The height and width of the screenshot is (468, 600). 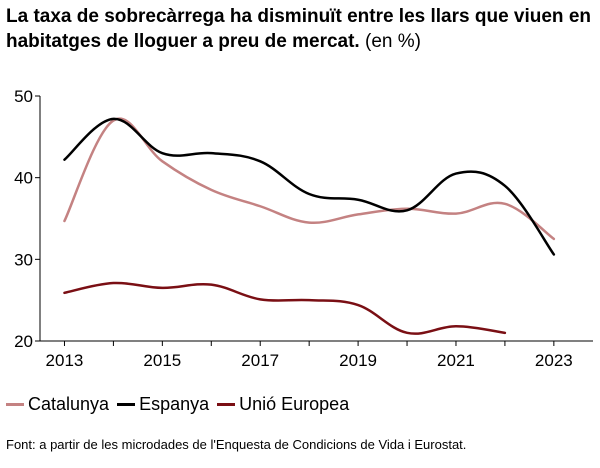 What do you see at coordinates (294, 404) in the screenshot?
I see `legend-label-ue: Unió Europea` at bounding box center [294, 404].